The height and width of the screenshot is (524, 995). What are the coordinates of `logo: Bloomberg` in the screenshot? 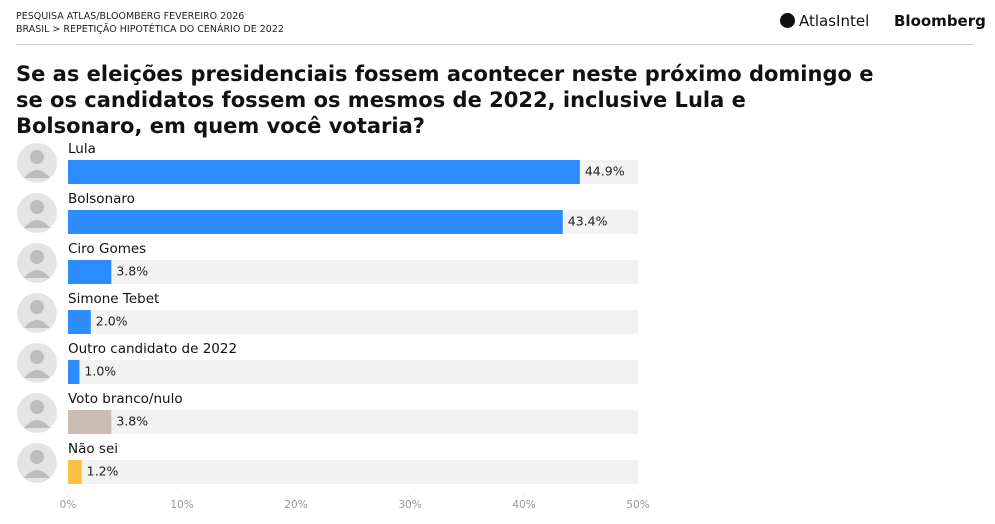 It's located at (940, 21).